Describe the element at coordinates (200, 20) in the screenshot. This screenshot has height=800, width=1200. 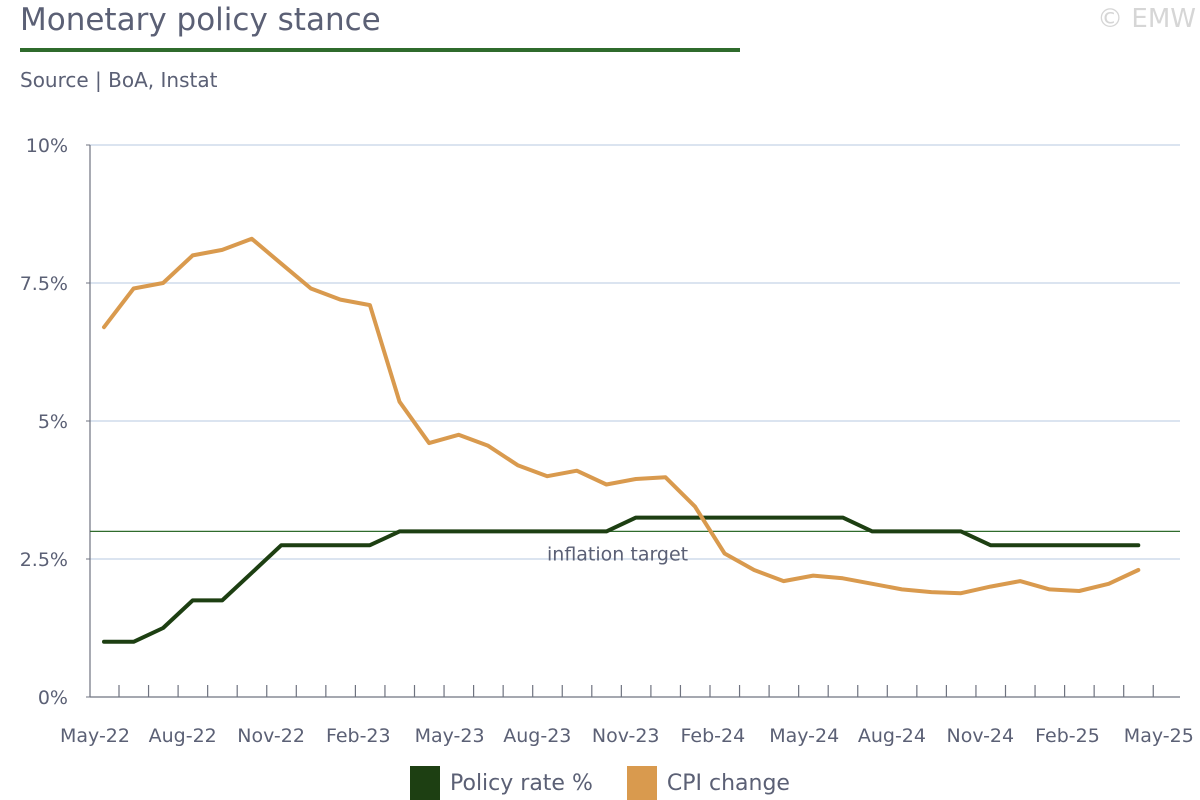
I see `chart-title: Monetary policy stance` at that location.